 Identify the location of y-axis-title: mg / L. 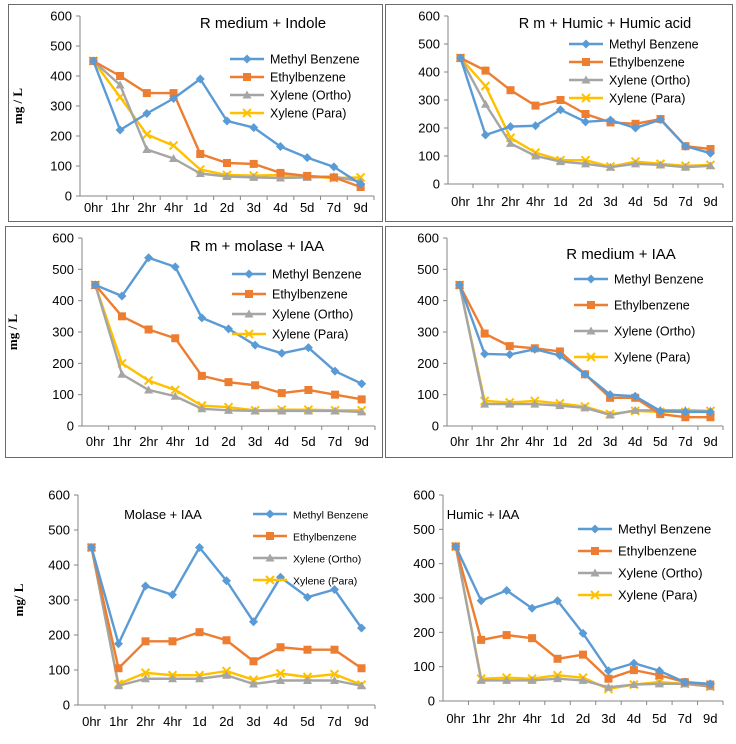
(17, 106).